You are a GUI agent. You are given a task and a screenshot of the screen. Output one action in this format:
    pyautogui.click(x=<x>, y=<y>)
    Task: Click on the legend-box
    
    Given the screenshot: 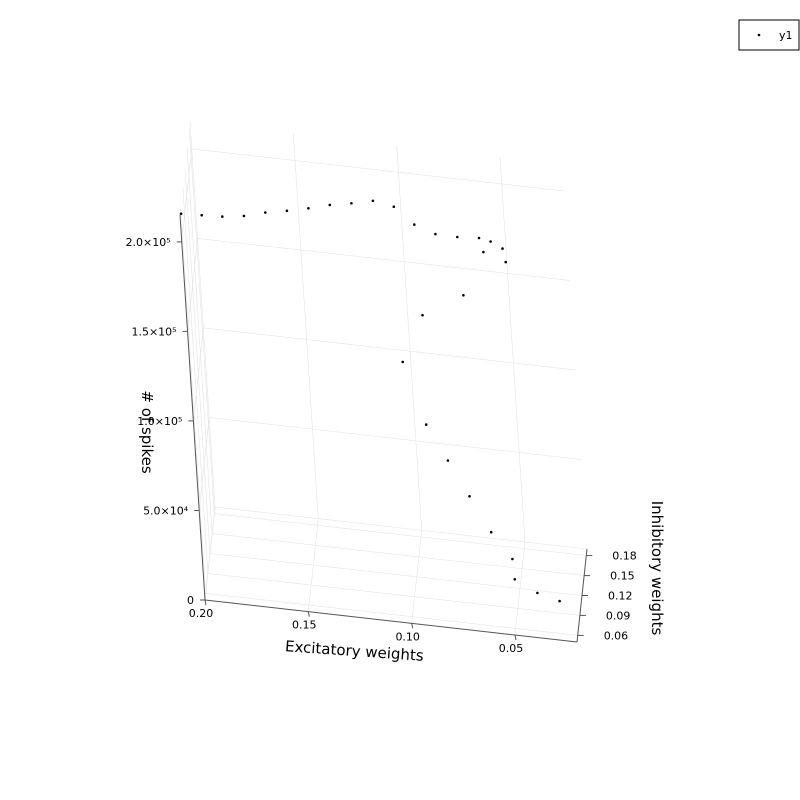 What is the action you would take?
    pyautogui.click(x=769, y=35)
    